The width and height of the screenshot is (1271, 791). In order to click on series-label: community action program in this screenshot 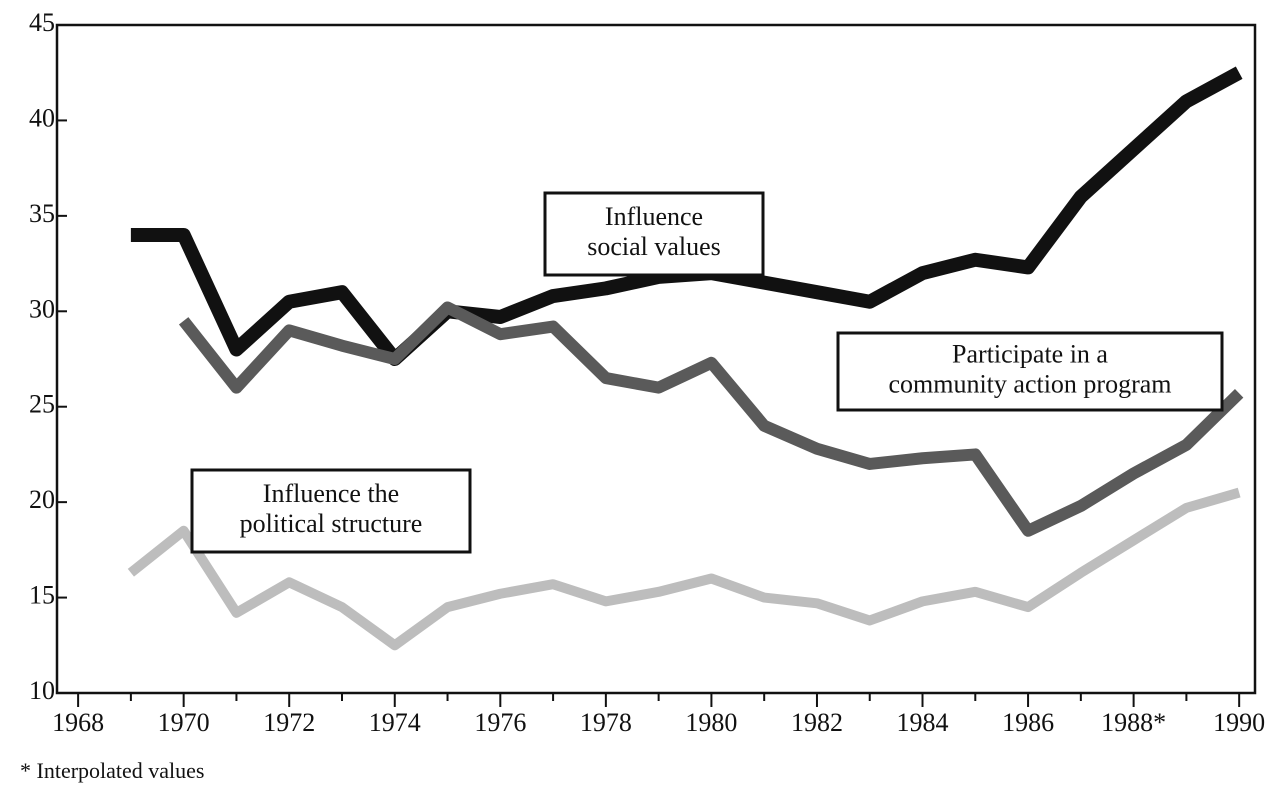, I will do `click(1029, 383)`.